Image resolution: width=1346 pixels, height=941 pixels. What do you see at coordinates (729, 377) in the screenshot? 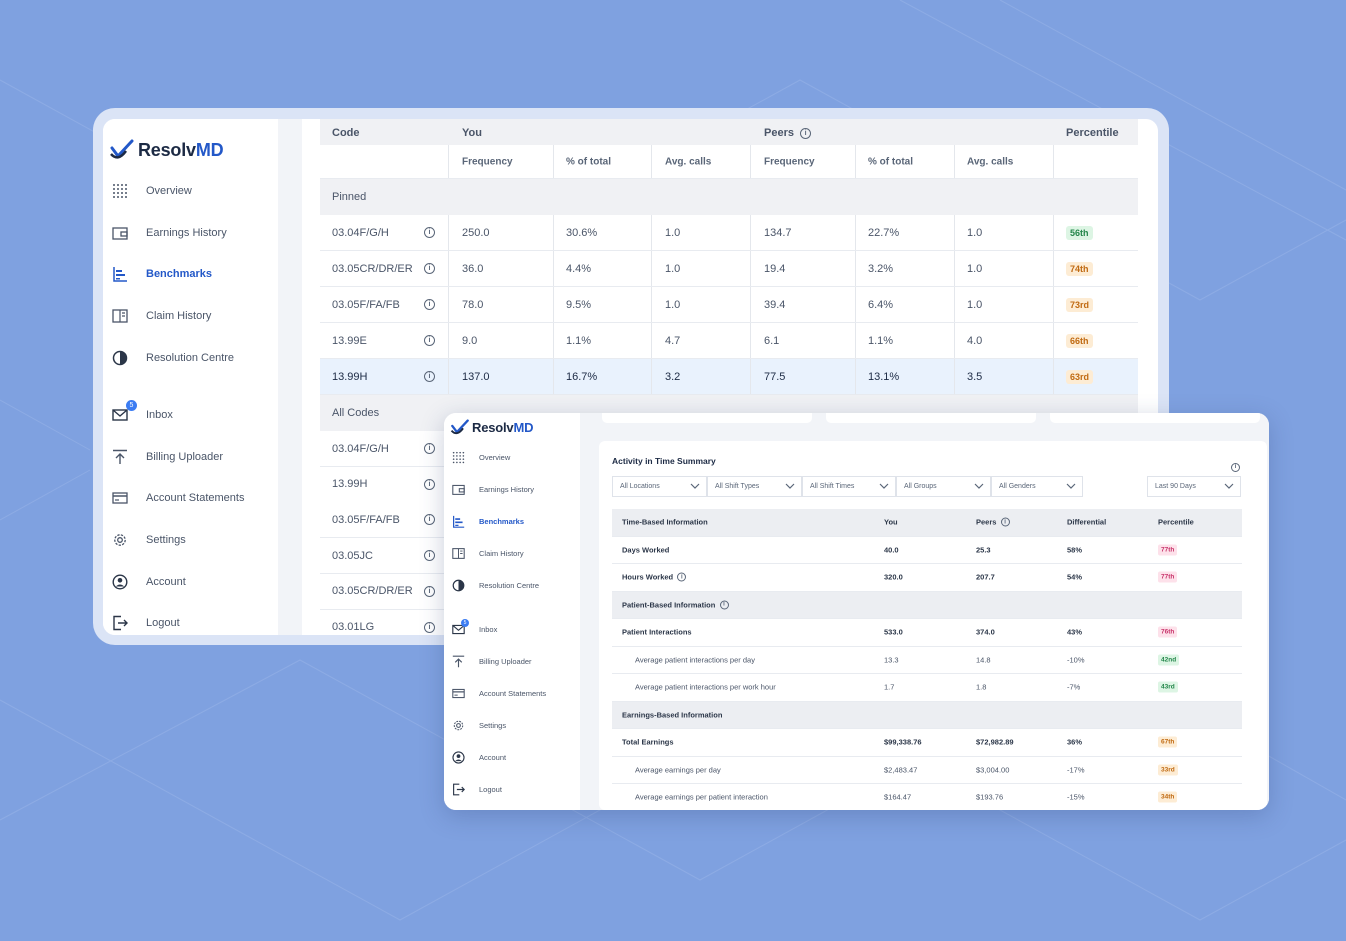
I see `table-row: 13.99H i 137.0 16.7% 3.2 77.5 13.1% 3.5 63rd` at bounding box center [729, 377].